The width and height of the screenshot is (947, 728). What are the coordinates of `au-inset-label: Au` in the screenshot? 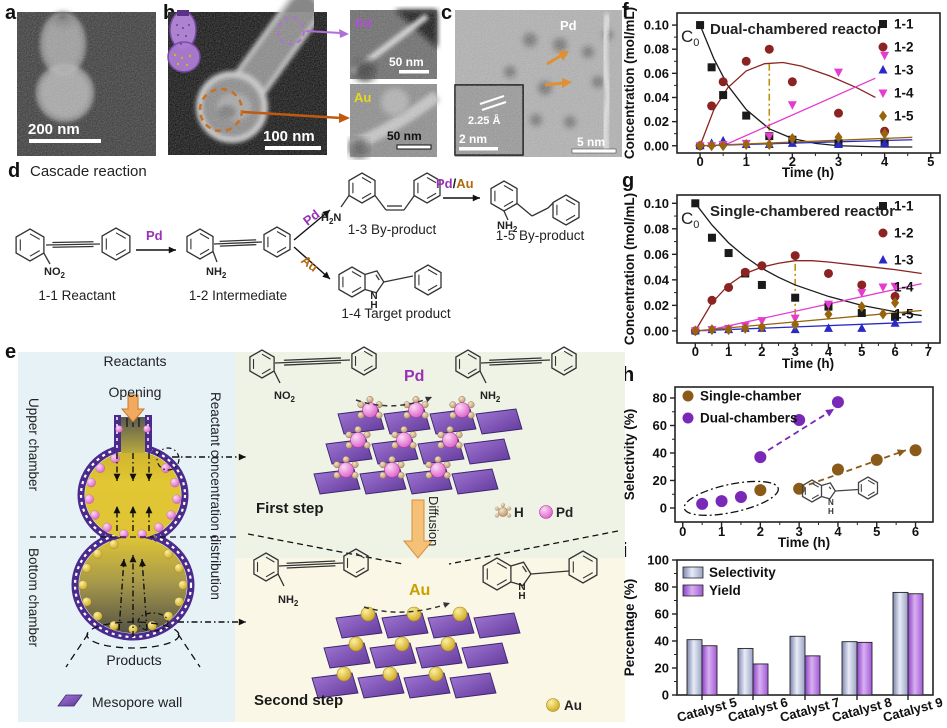 It's located at (362, 97).